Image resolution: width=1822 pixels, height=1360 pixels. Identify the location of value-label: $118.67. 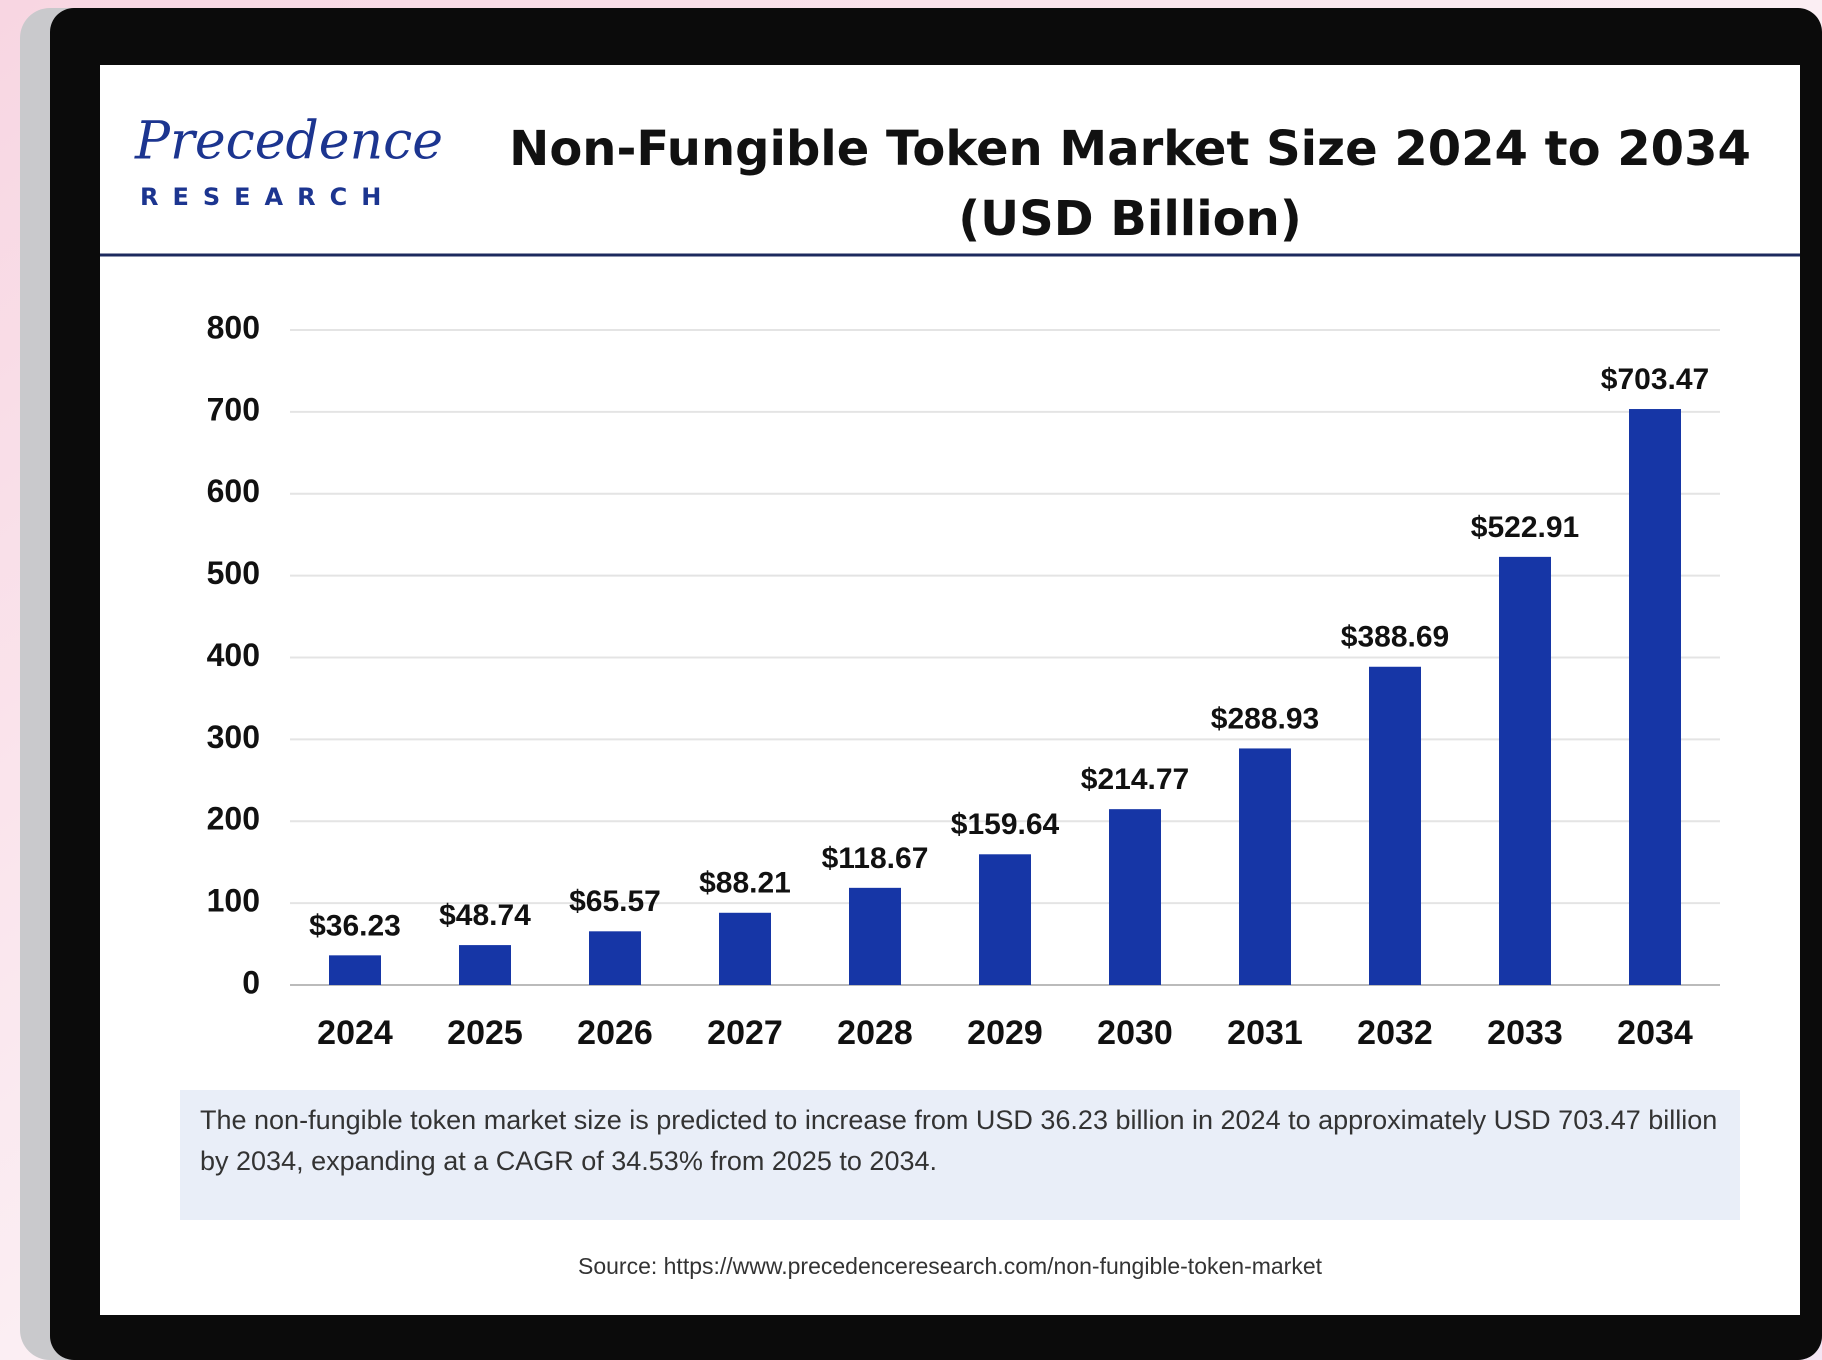
(875, 858).